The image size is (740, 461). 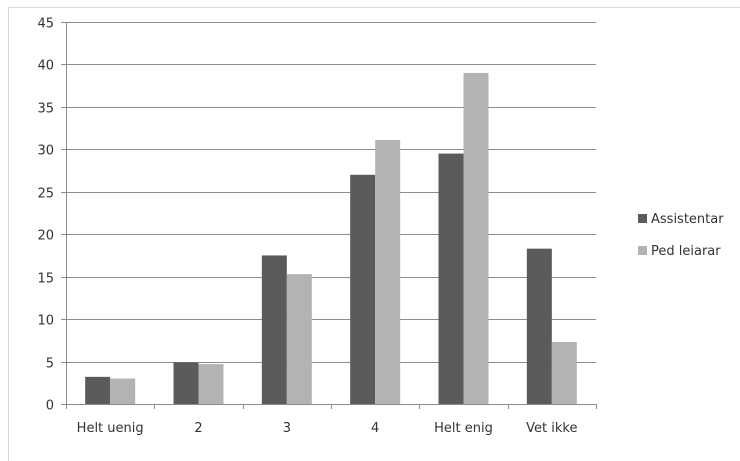 What do you see at coordinates (45, 321) in the screenshot?
I see `y-tick-label: 10` at bounding box center [45, 321].